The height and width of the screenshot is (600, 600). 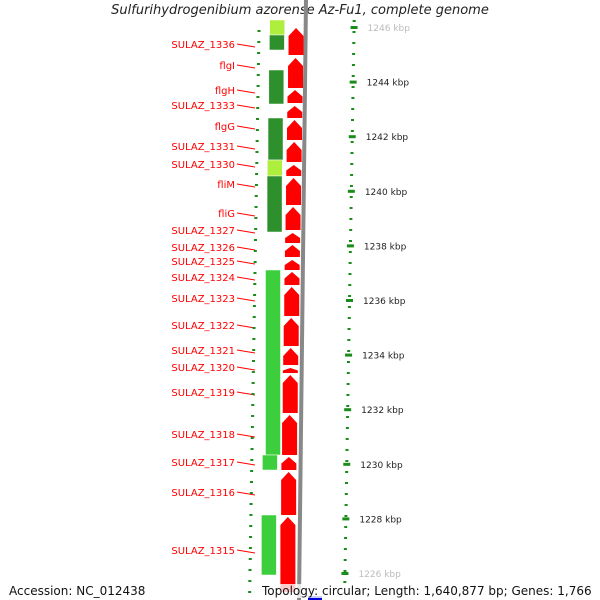 I want to click on ruler-label: 1242 kbp, so click(x=387, y=138).